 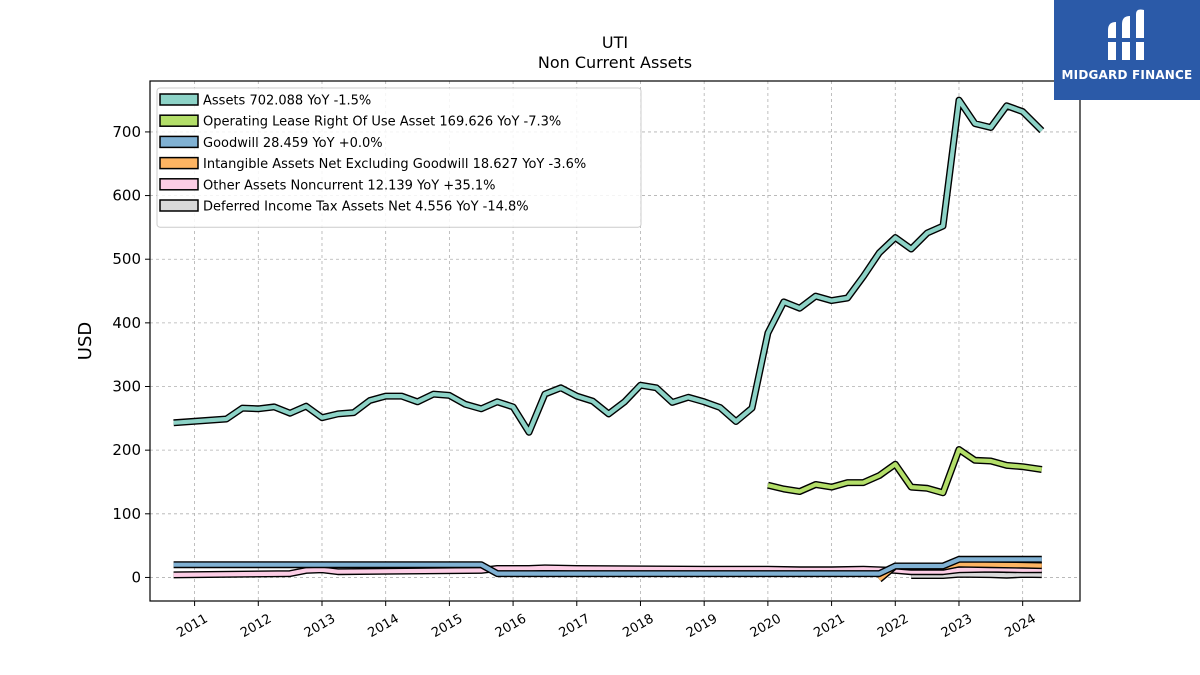 What do you see at coordinates (126, 132) in the screenshot?
I see `y-tick-label: 700` at bounding box center [126, 132].